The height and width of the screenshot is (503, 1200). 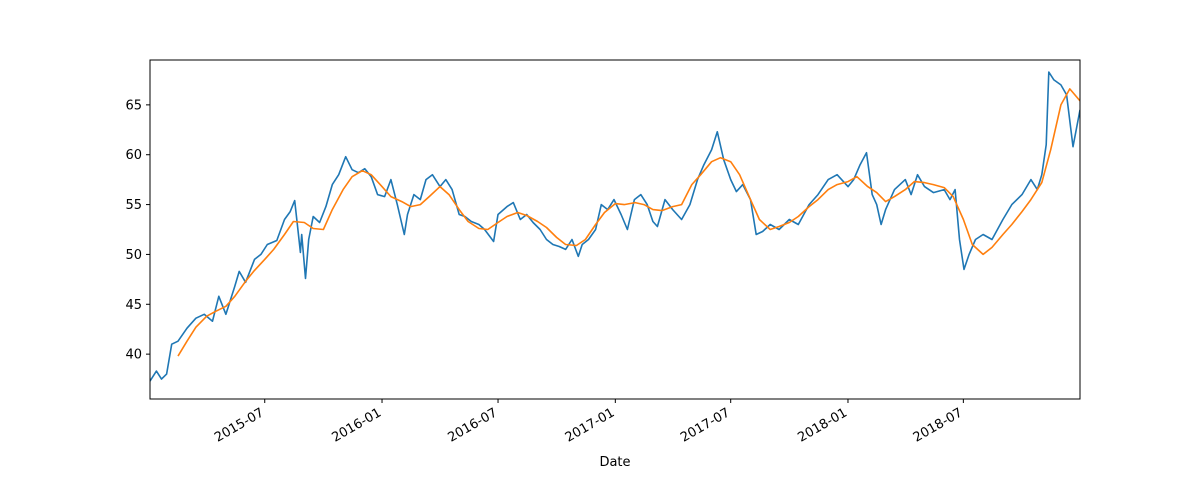 What do you see at coordinates (590, 425) in the screenshot?
I see `x-tick-label: 2017-01` at bounding box center [590, 425].